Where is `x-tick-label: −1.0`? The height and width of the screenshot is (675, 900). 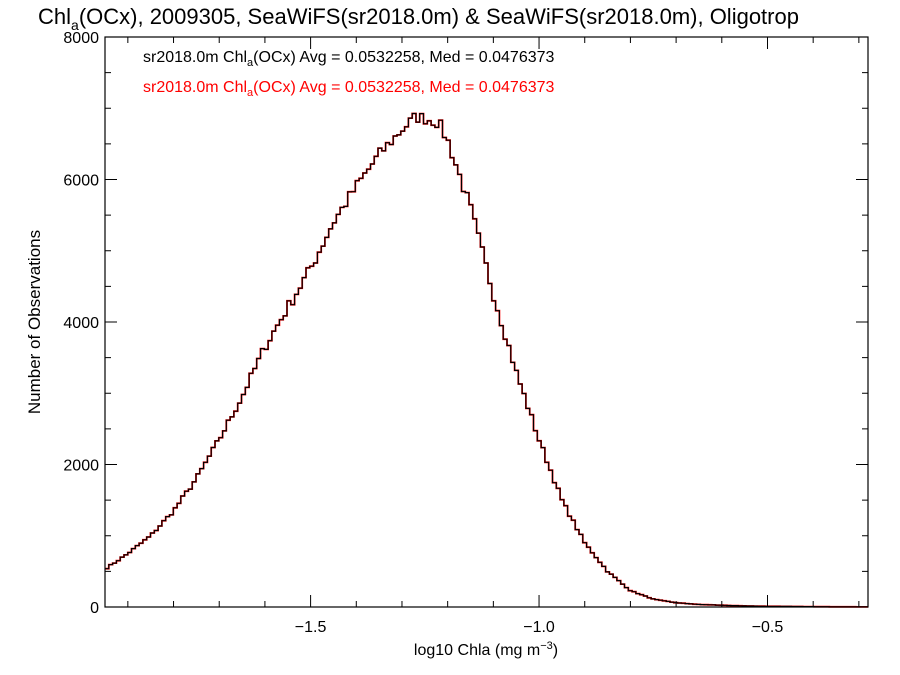
x-tick-label: −1.0 is located at coordinates (539, 627).